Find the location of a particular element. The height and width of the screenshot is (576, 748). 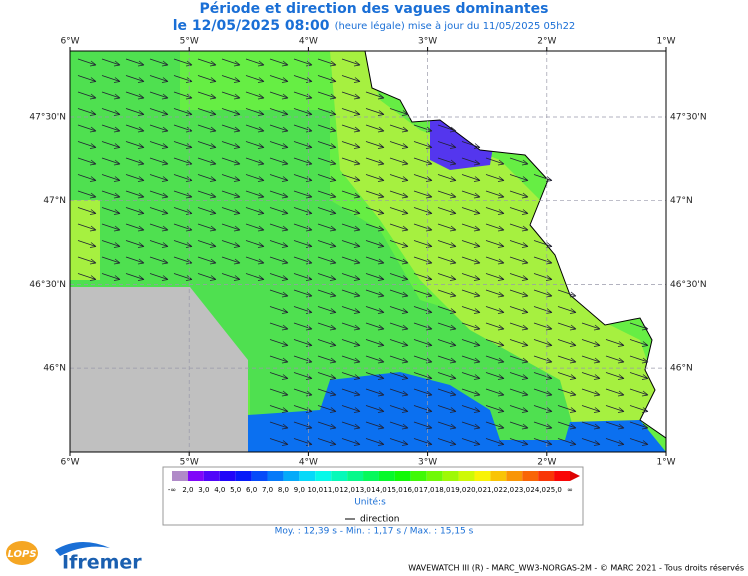

run-date: le 12/05/2025 08:00 is located at coordinates (251, 26).